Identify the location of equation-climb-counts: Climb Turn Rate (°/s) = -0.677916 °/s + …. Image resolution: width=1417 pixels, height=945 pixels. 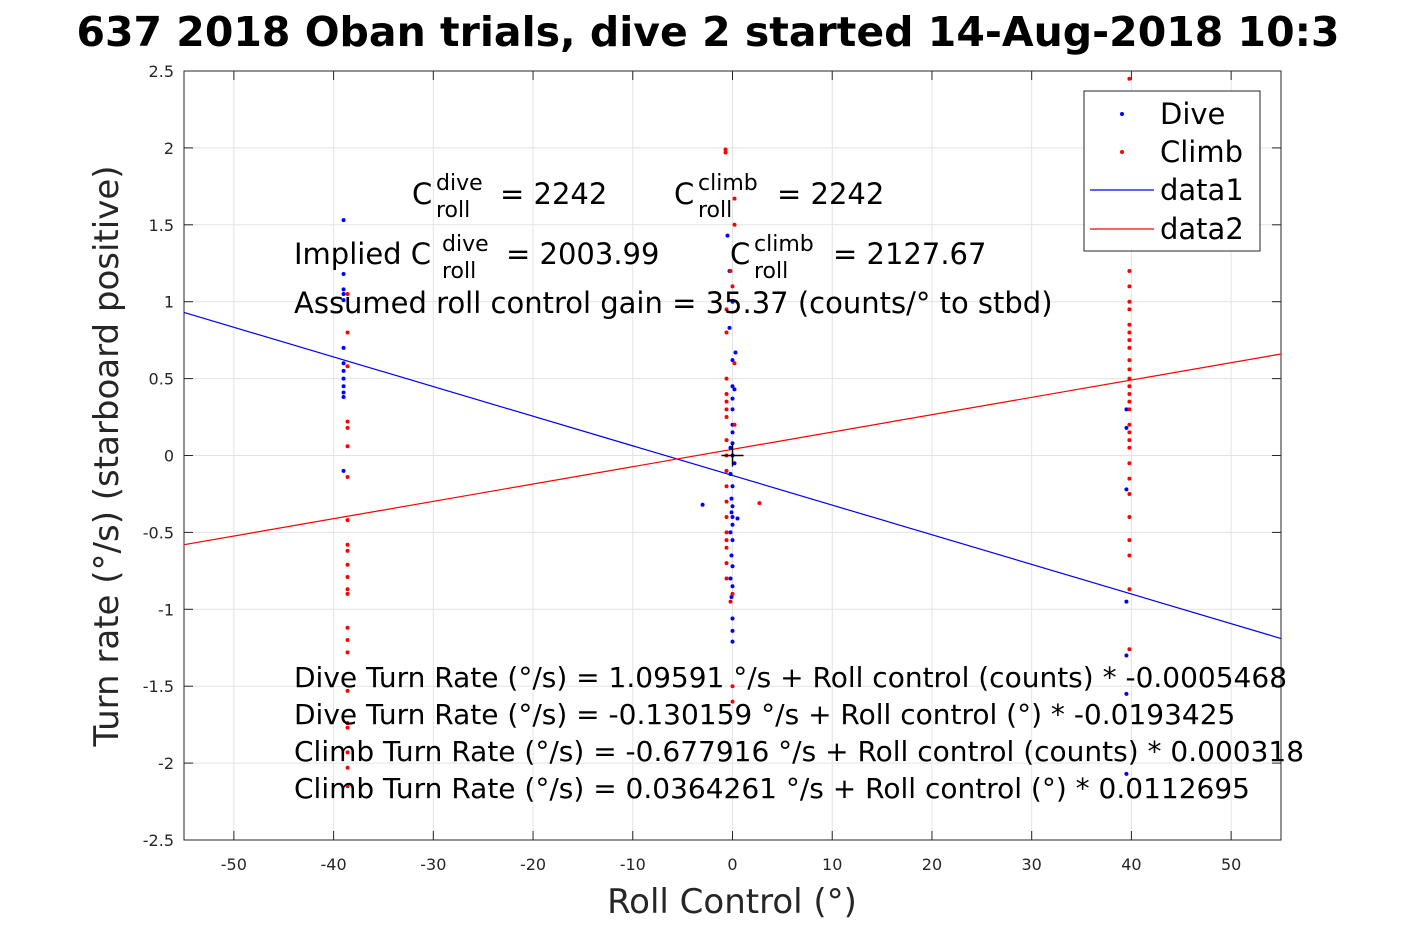
(799, 751).